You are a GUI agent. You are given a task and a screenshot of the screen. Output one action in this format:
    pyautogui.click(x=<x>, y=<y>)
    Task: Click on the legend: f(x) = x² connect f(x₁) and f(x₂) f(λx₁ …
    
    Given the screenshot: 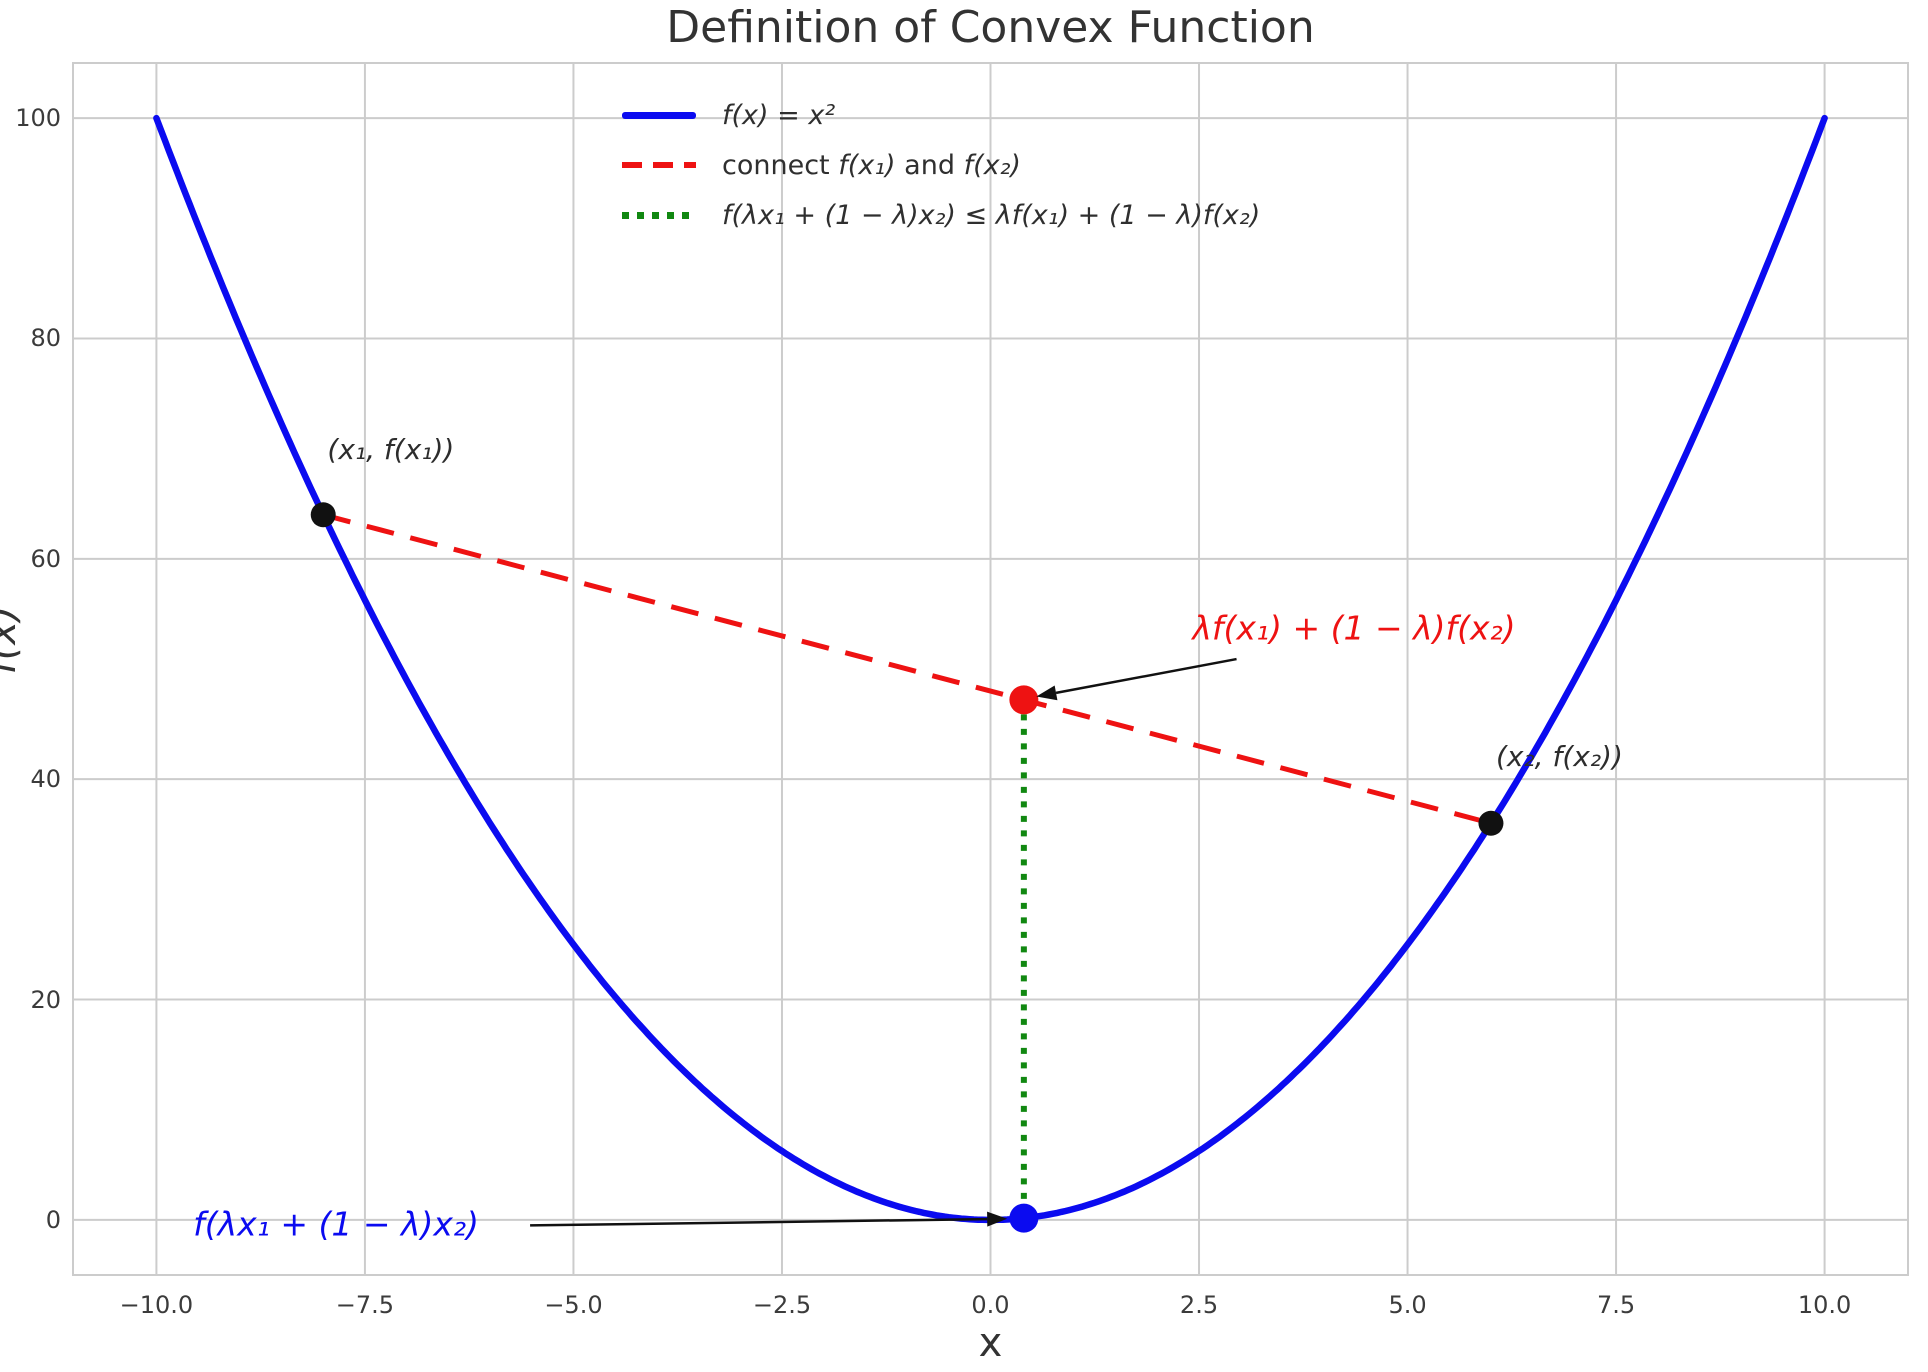 What is the action you would take?
    pyautogui.click(x=941, y=165)
    